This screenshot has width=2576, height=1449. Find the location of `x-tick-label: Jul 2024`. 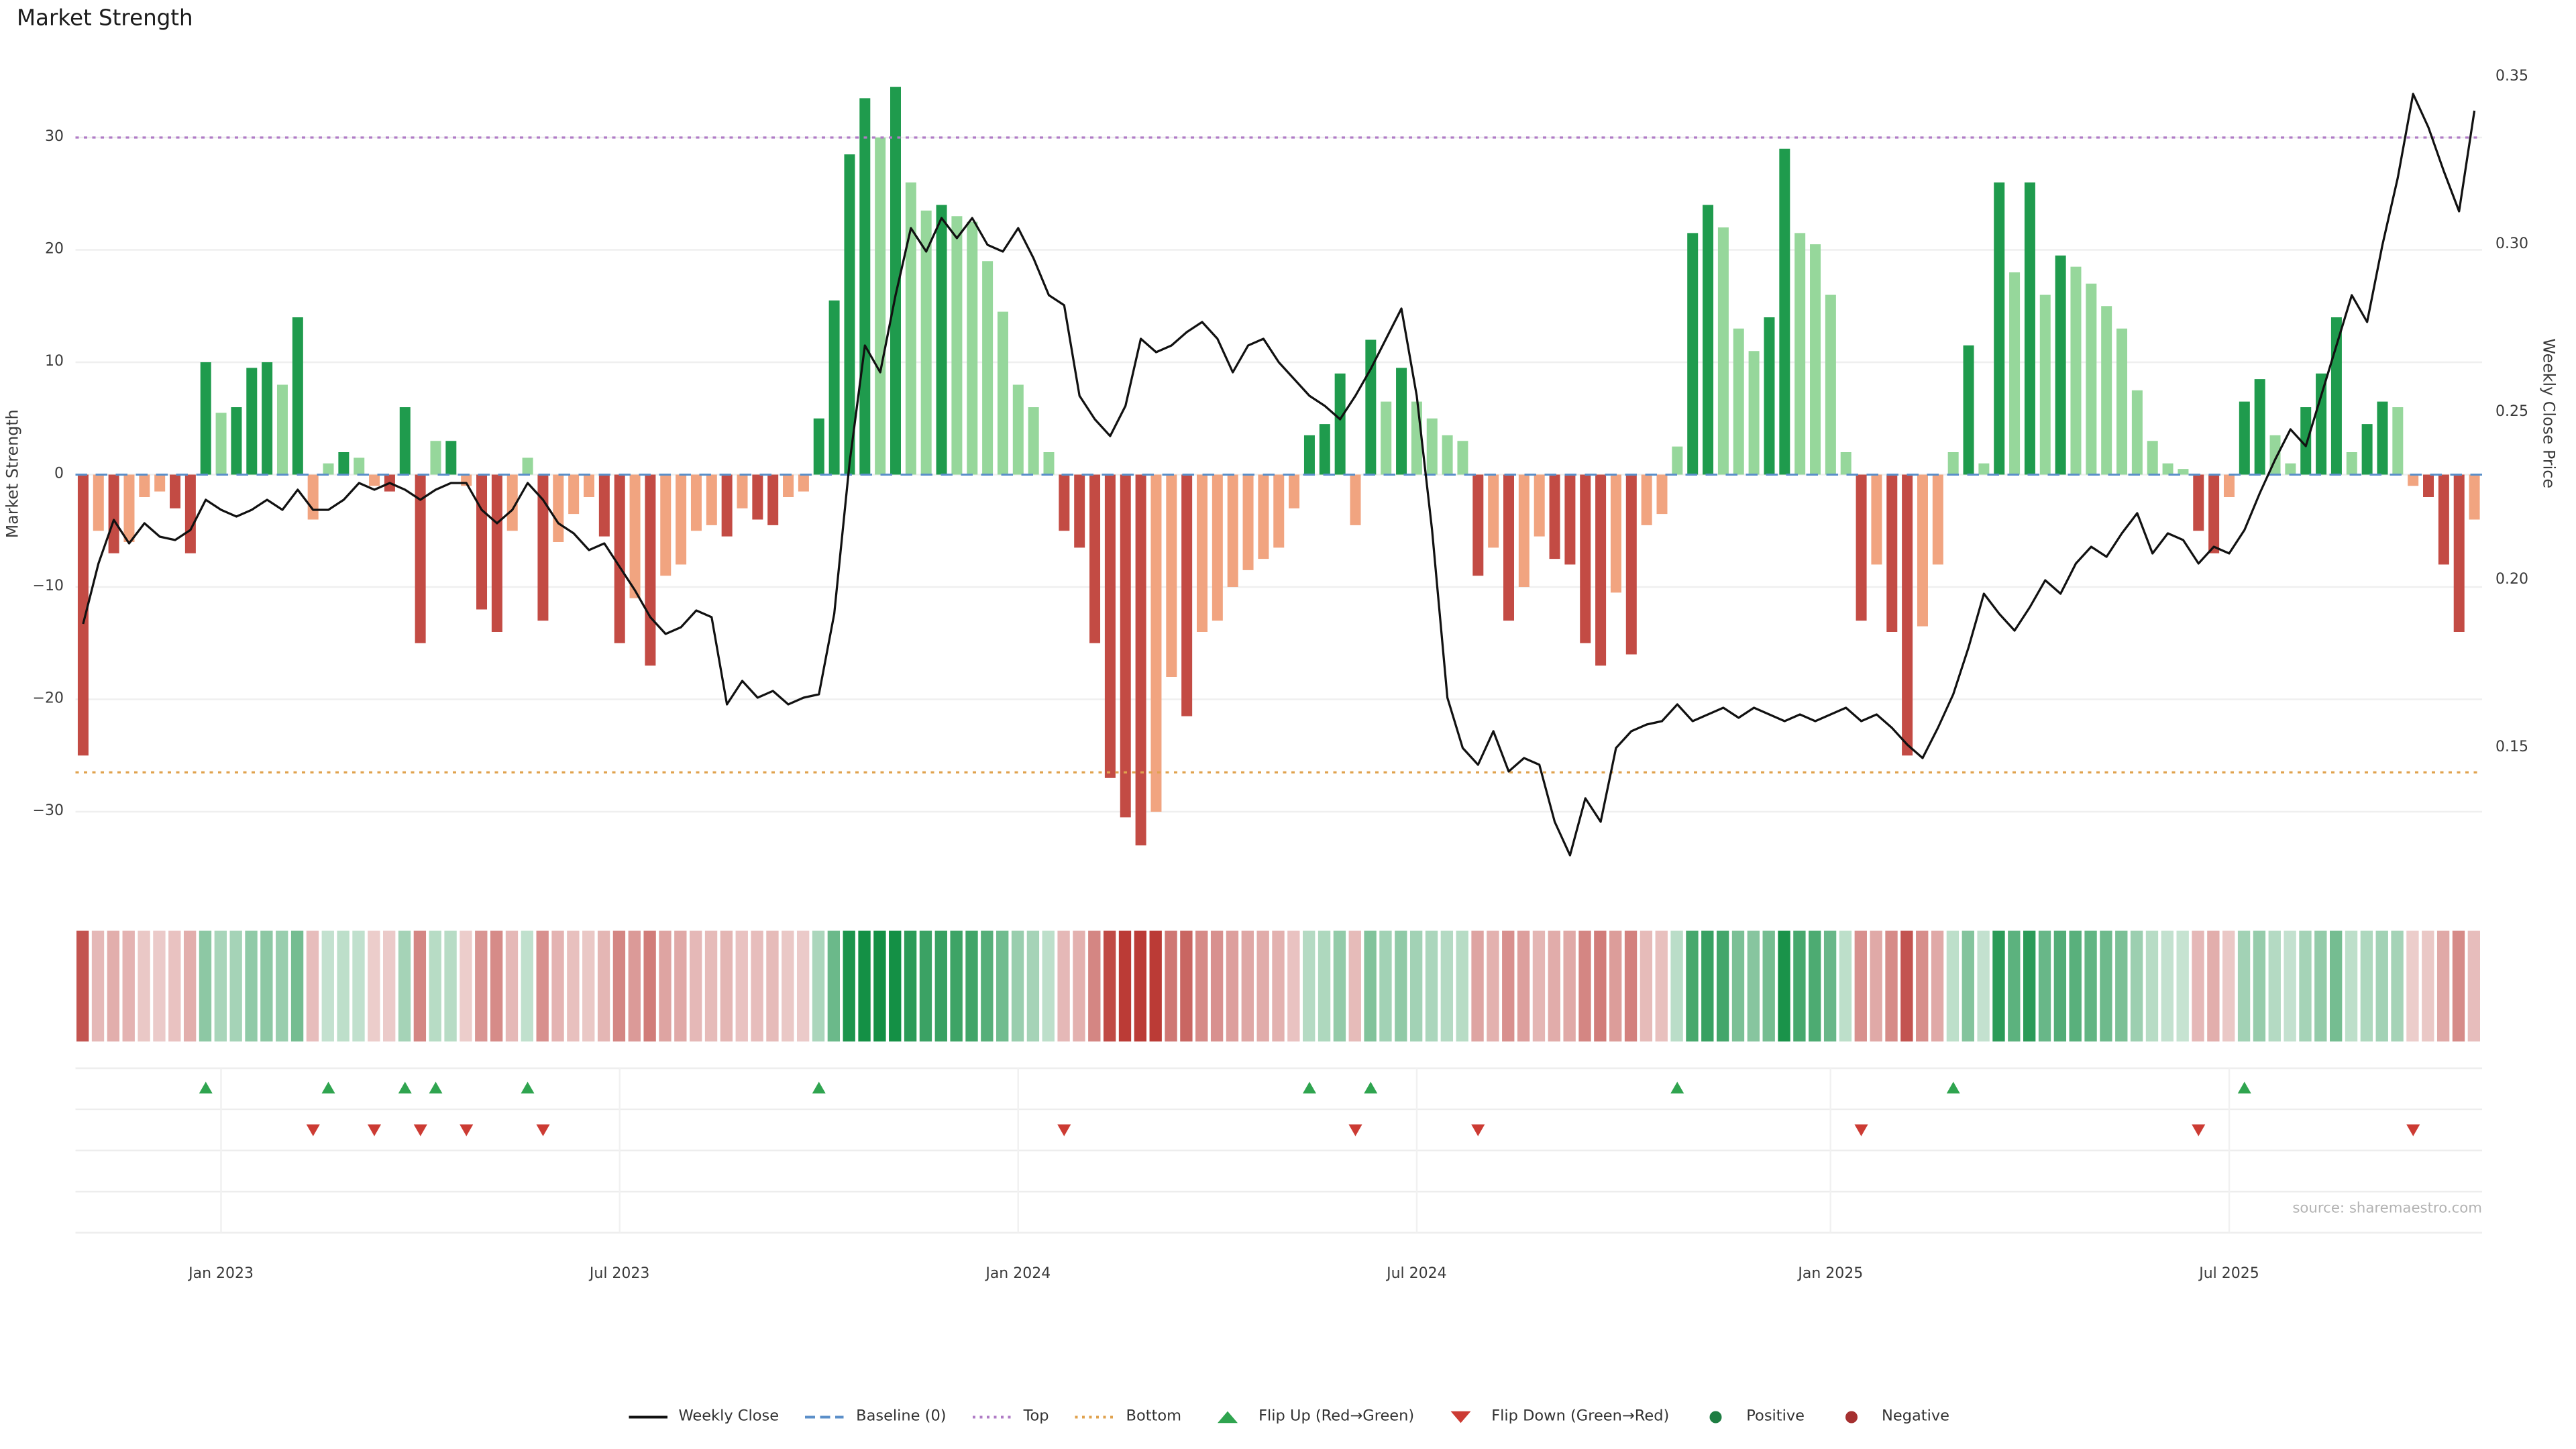

x-tick-label: Jul 2024 is located at coordinates (1417, 1274).